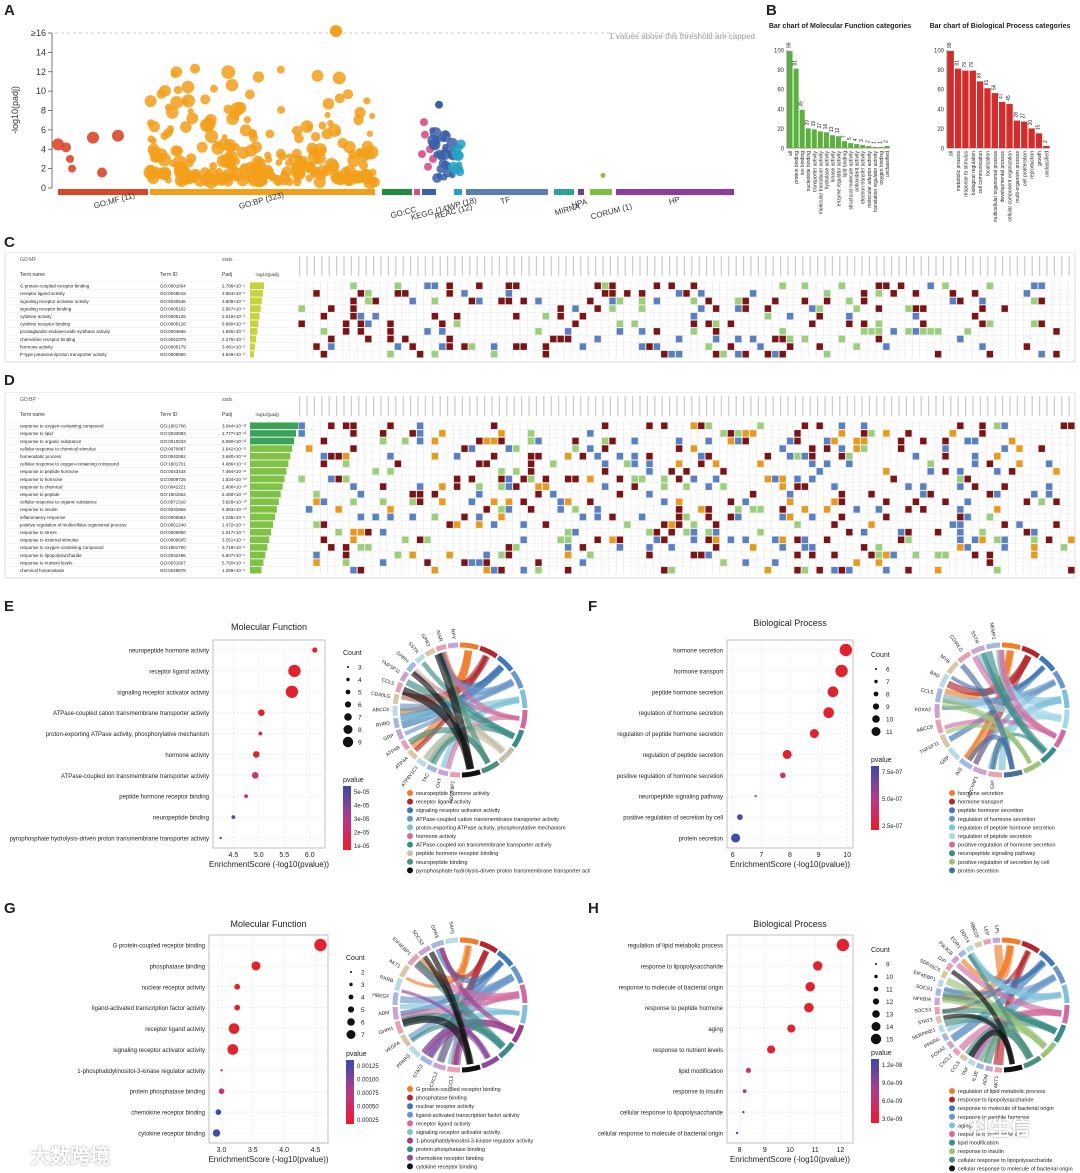  What do you see at coordinates (440, 154) in the screenshot?
I see `reac-point` at bounding box center [440, 154].